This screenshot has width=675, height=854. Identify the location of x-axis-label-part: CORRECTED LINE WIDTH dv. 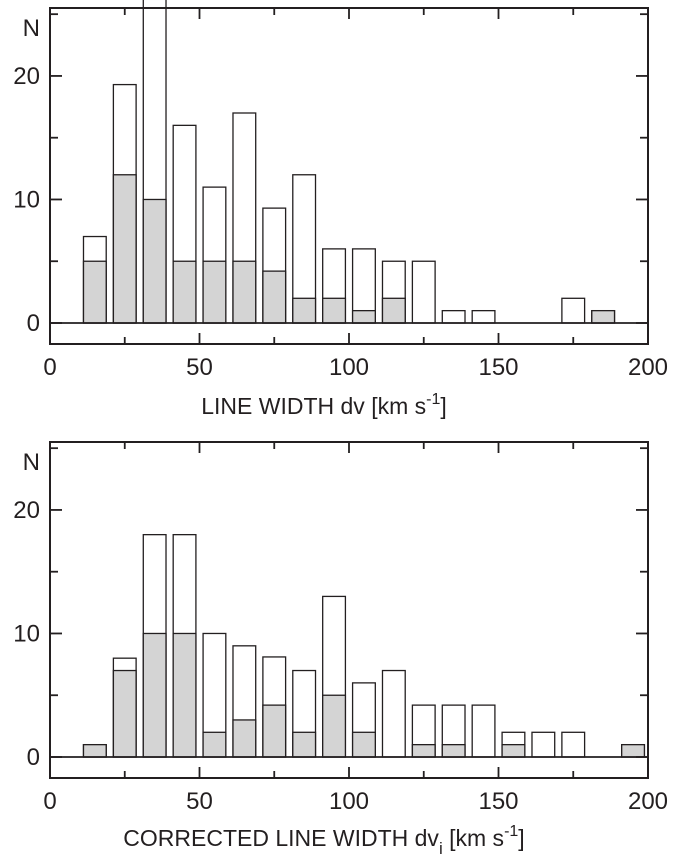
(281, 838).